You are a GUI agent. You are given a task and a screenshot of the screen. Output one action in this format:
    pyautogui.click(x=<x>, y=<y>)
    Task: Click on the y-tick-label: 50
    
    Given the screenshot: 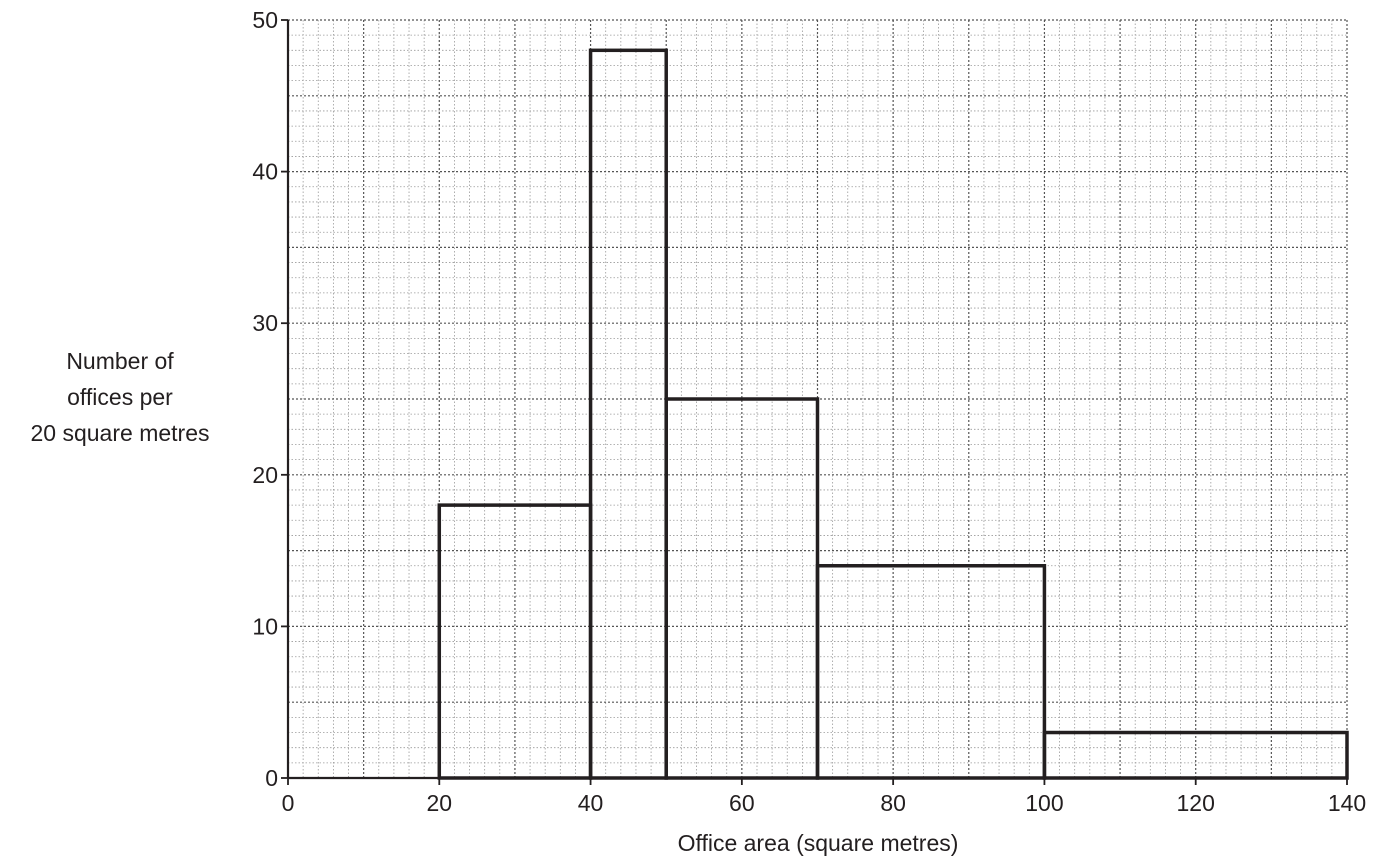 What is the action you would take?
    pyautogui.click(x=265, y=20)
    